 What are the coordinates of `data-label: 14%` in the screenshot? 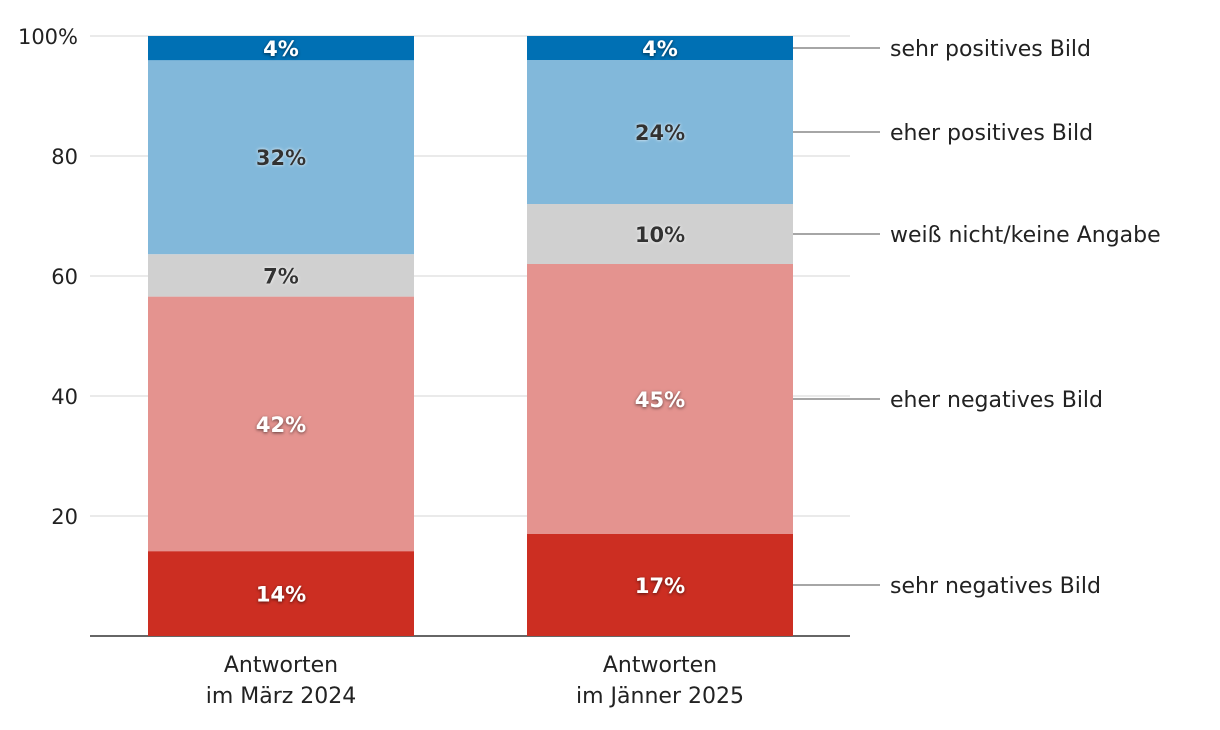 It's located at (281, 595).